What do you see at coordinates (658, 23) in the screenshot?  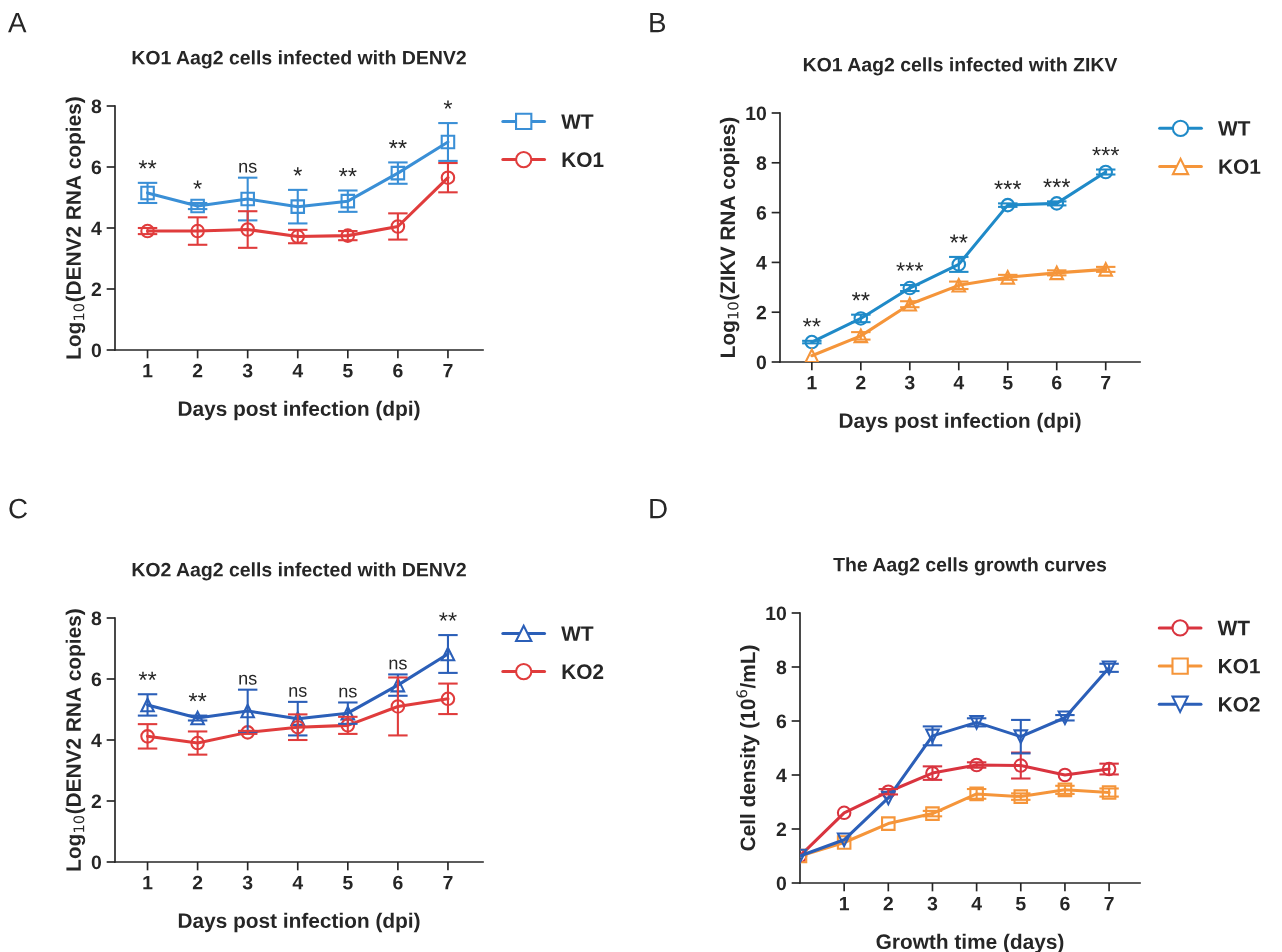 I see `text: B` at bounding box center [658, 23].